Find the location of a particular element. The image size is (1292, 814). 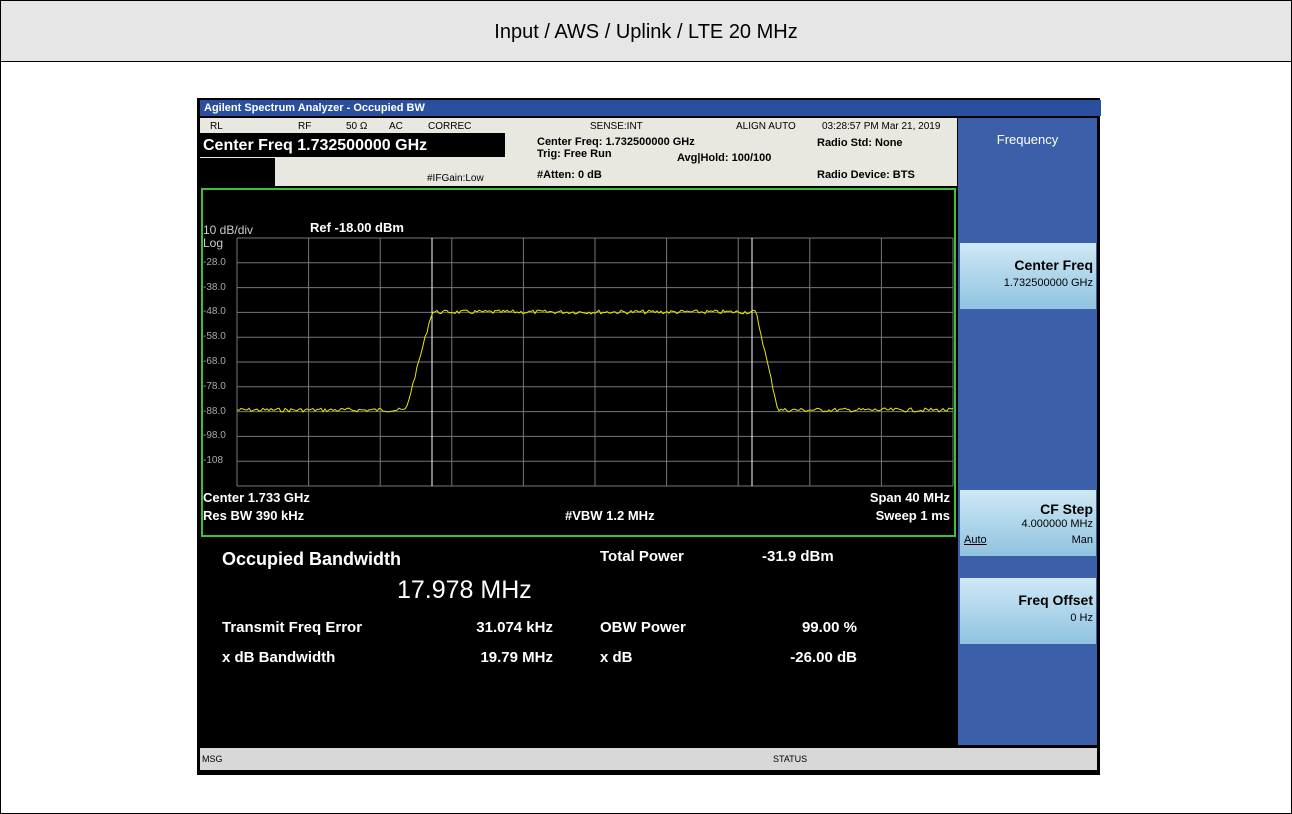

y-label: -58.0 is located at coordinates (214, 337).